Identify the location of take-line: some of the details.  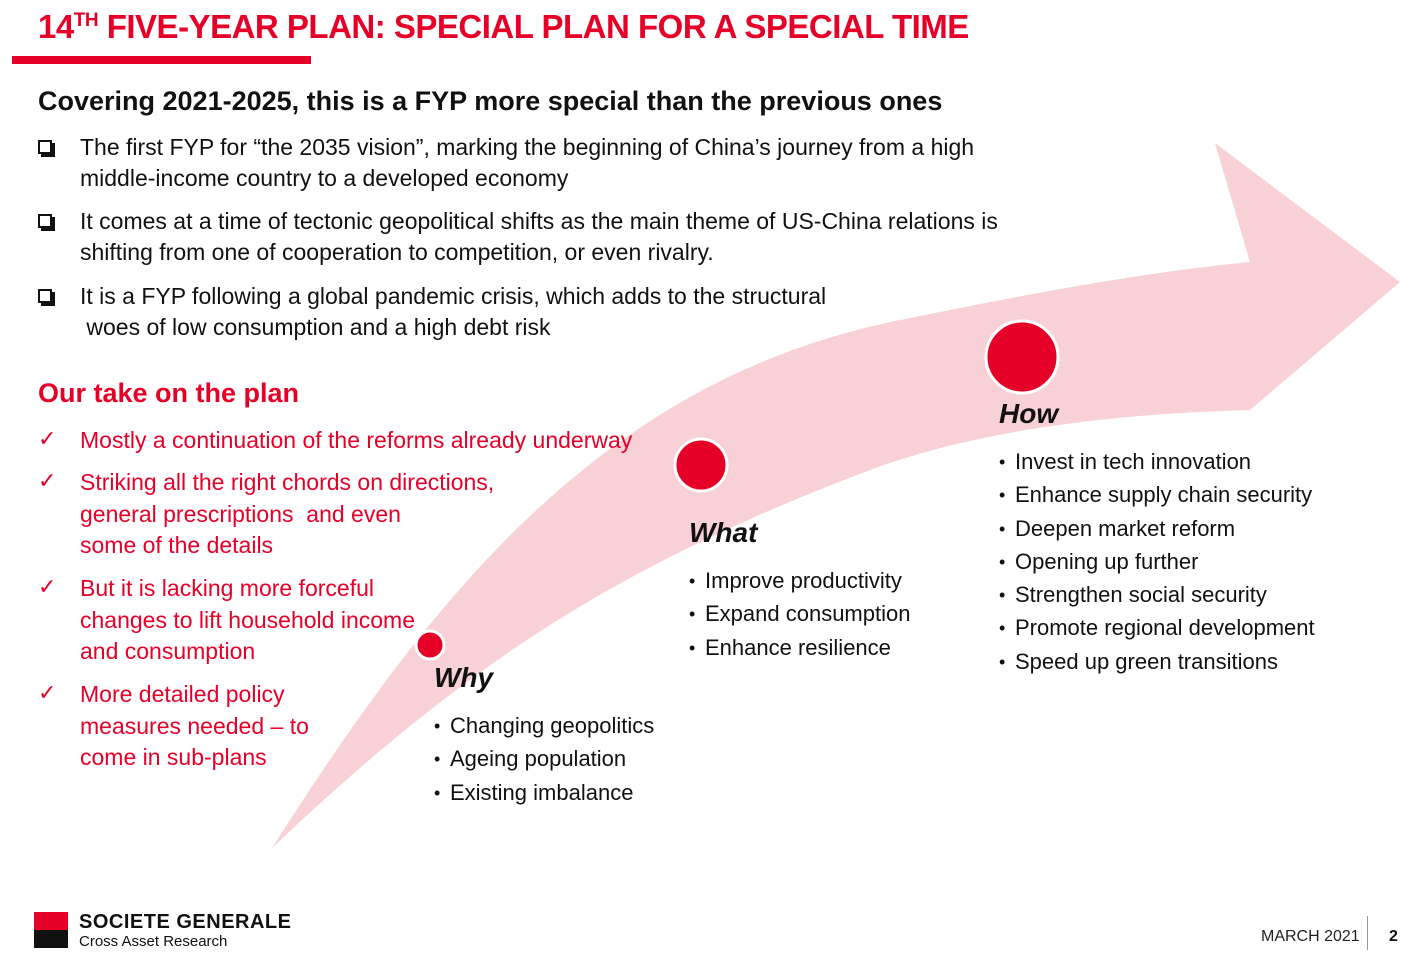
(177, 545).